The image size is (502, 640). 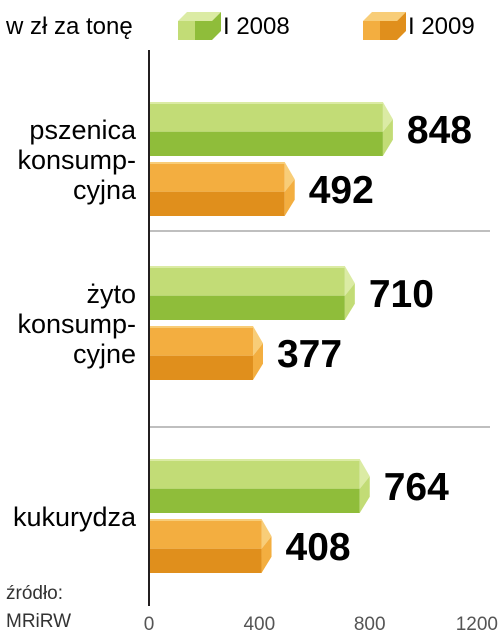 I want to click on x-tick-label: 800, so click(x=370, y=624).